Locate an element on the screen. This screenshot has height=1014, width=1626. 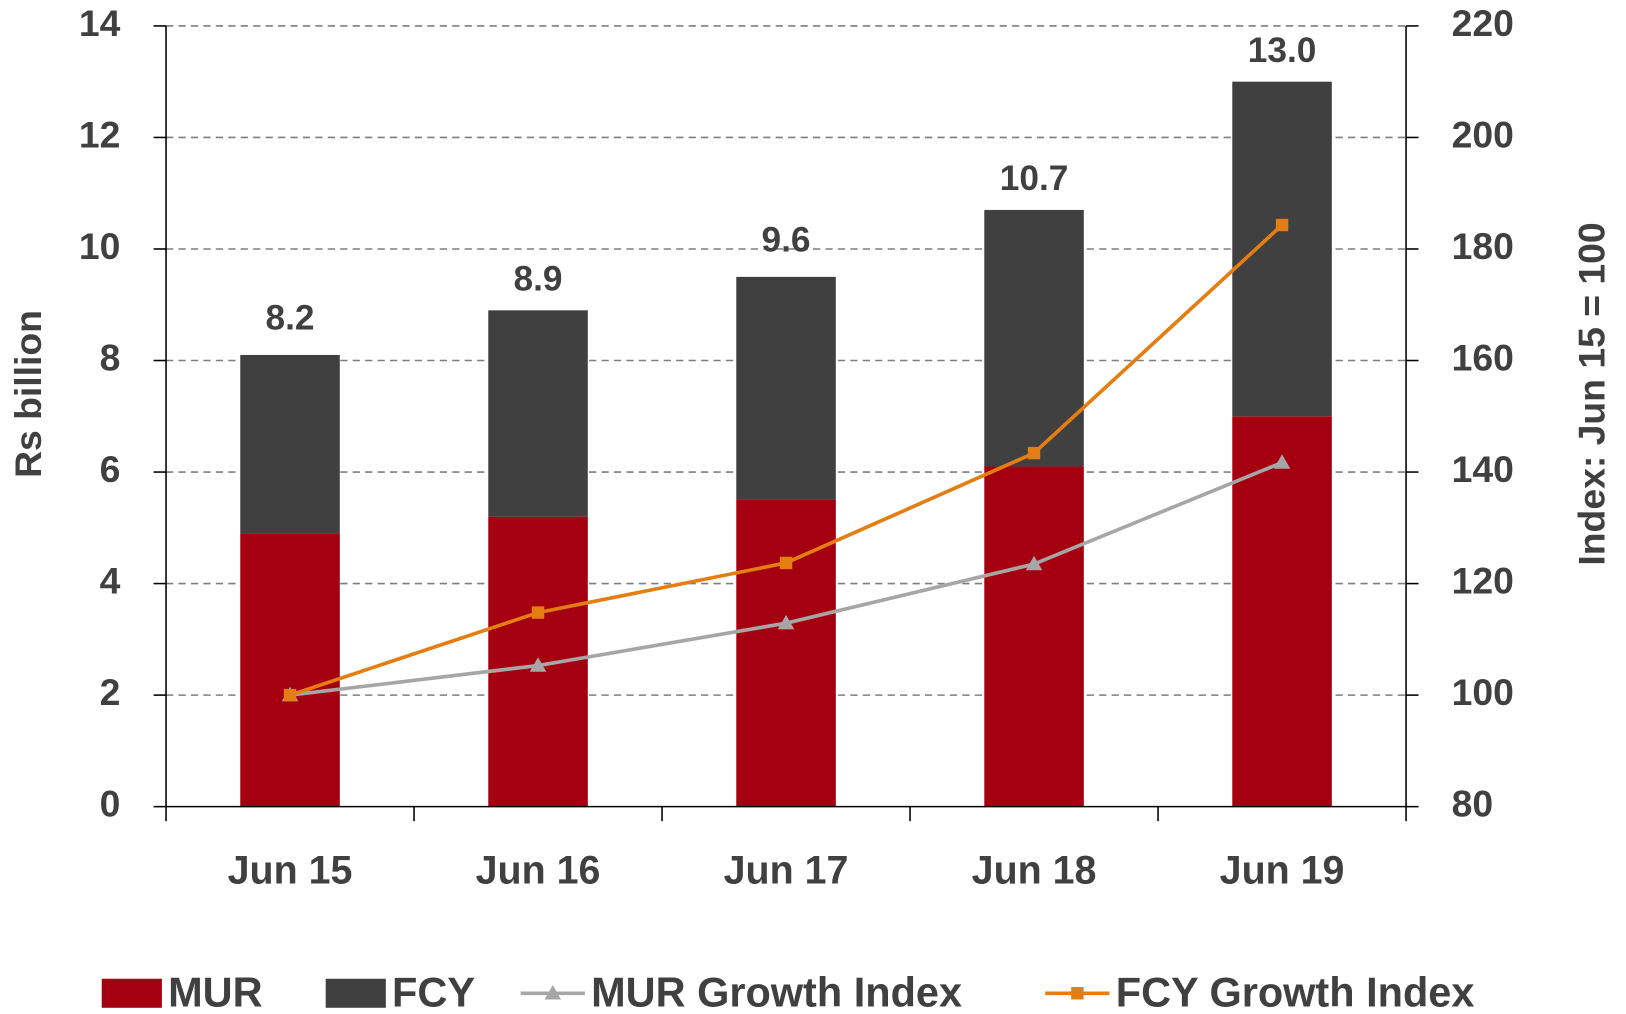
total-label: 8.2 is located at coordinates (290, 318).